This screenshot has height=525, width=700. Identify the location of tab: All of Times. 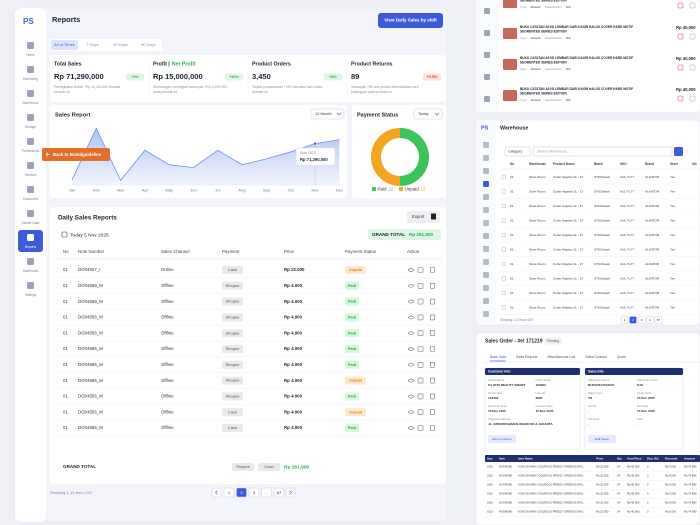
(64, 44).